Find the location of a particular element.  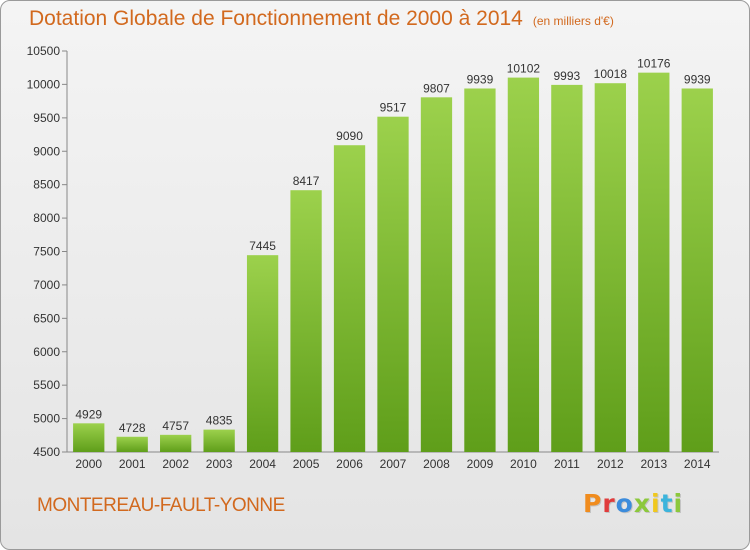

bar-2011 is located at coordinates (567, 268).